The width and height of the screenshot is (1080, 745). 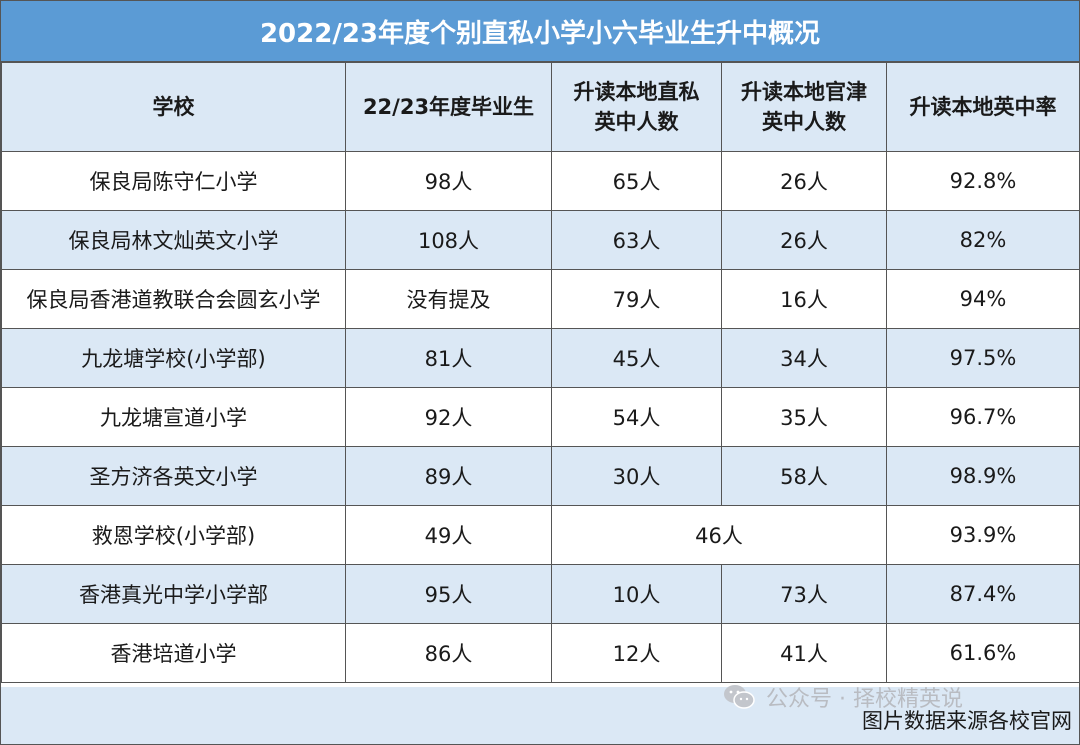 I want to click on school-cell: 九龙塘宣道小学, so click(x=173, y=417).